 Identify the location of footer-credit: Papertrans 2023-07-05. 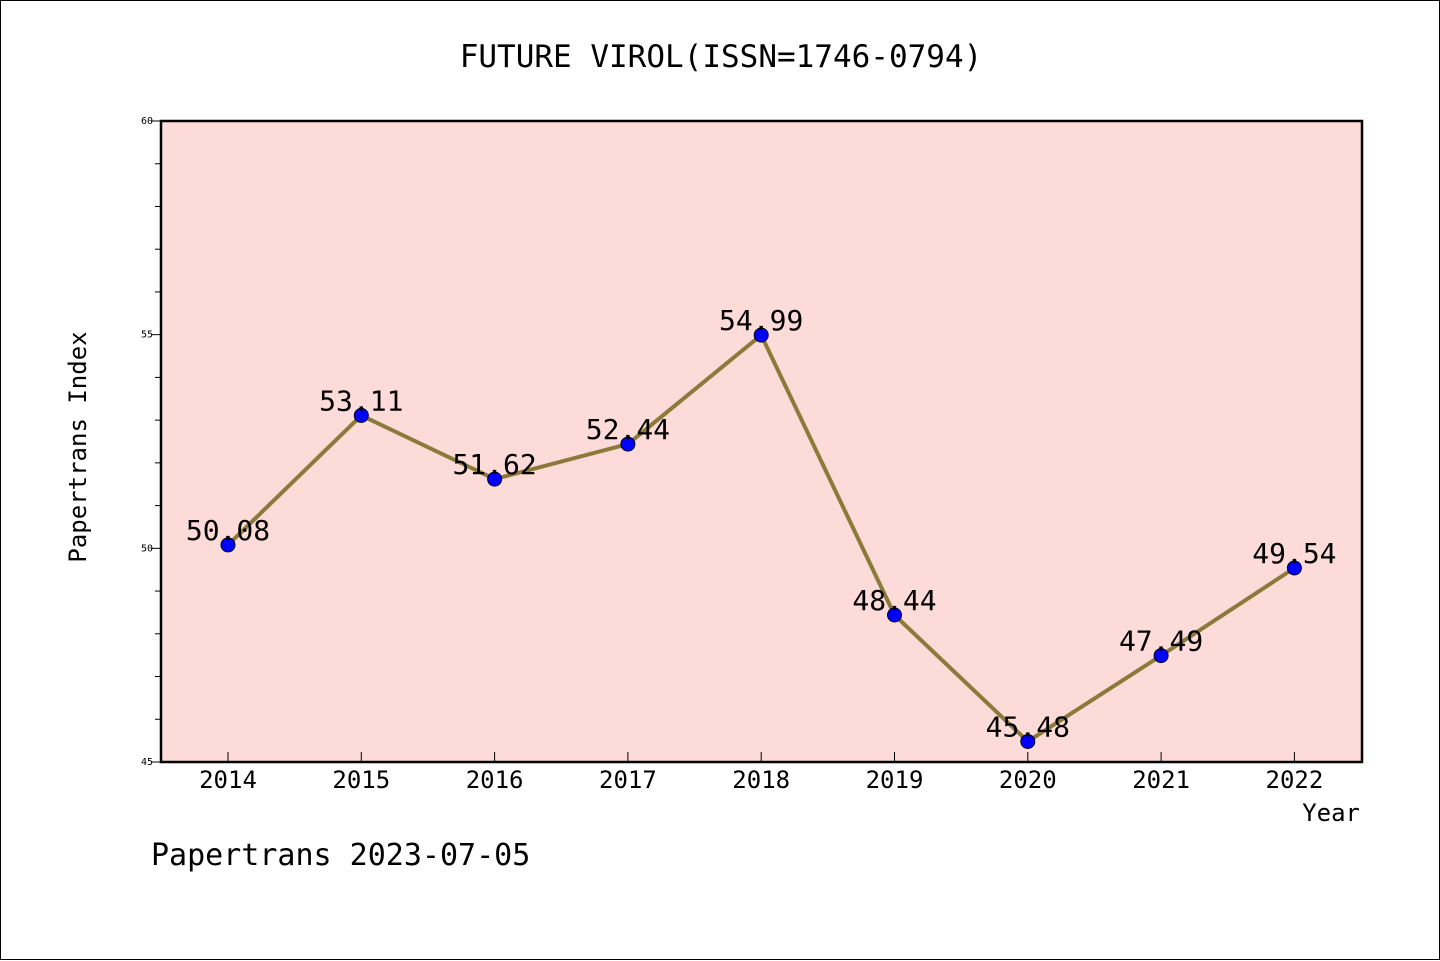
(340, 855).